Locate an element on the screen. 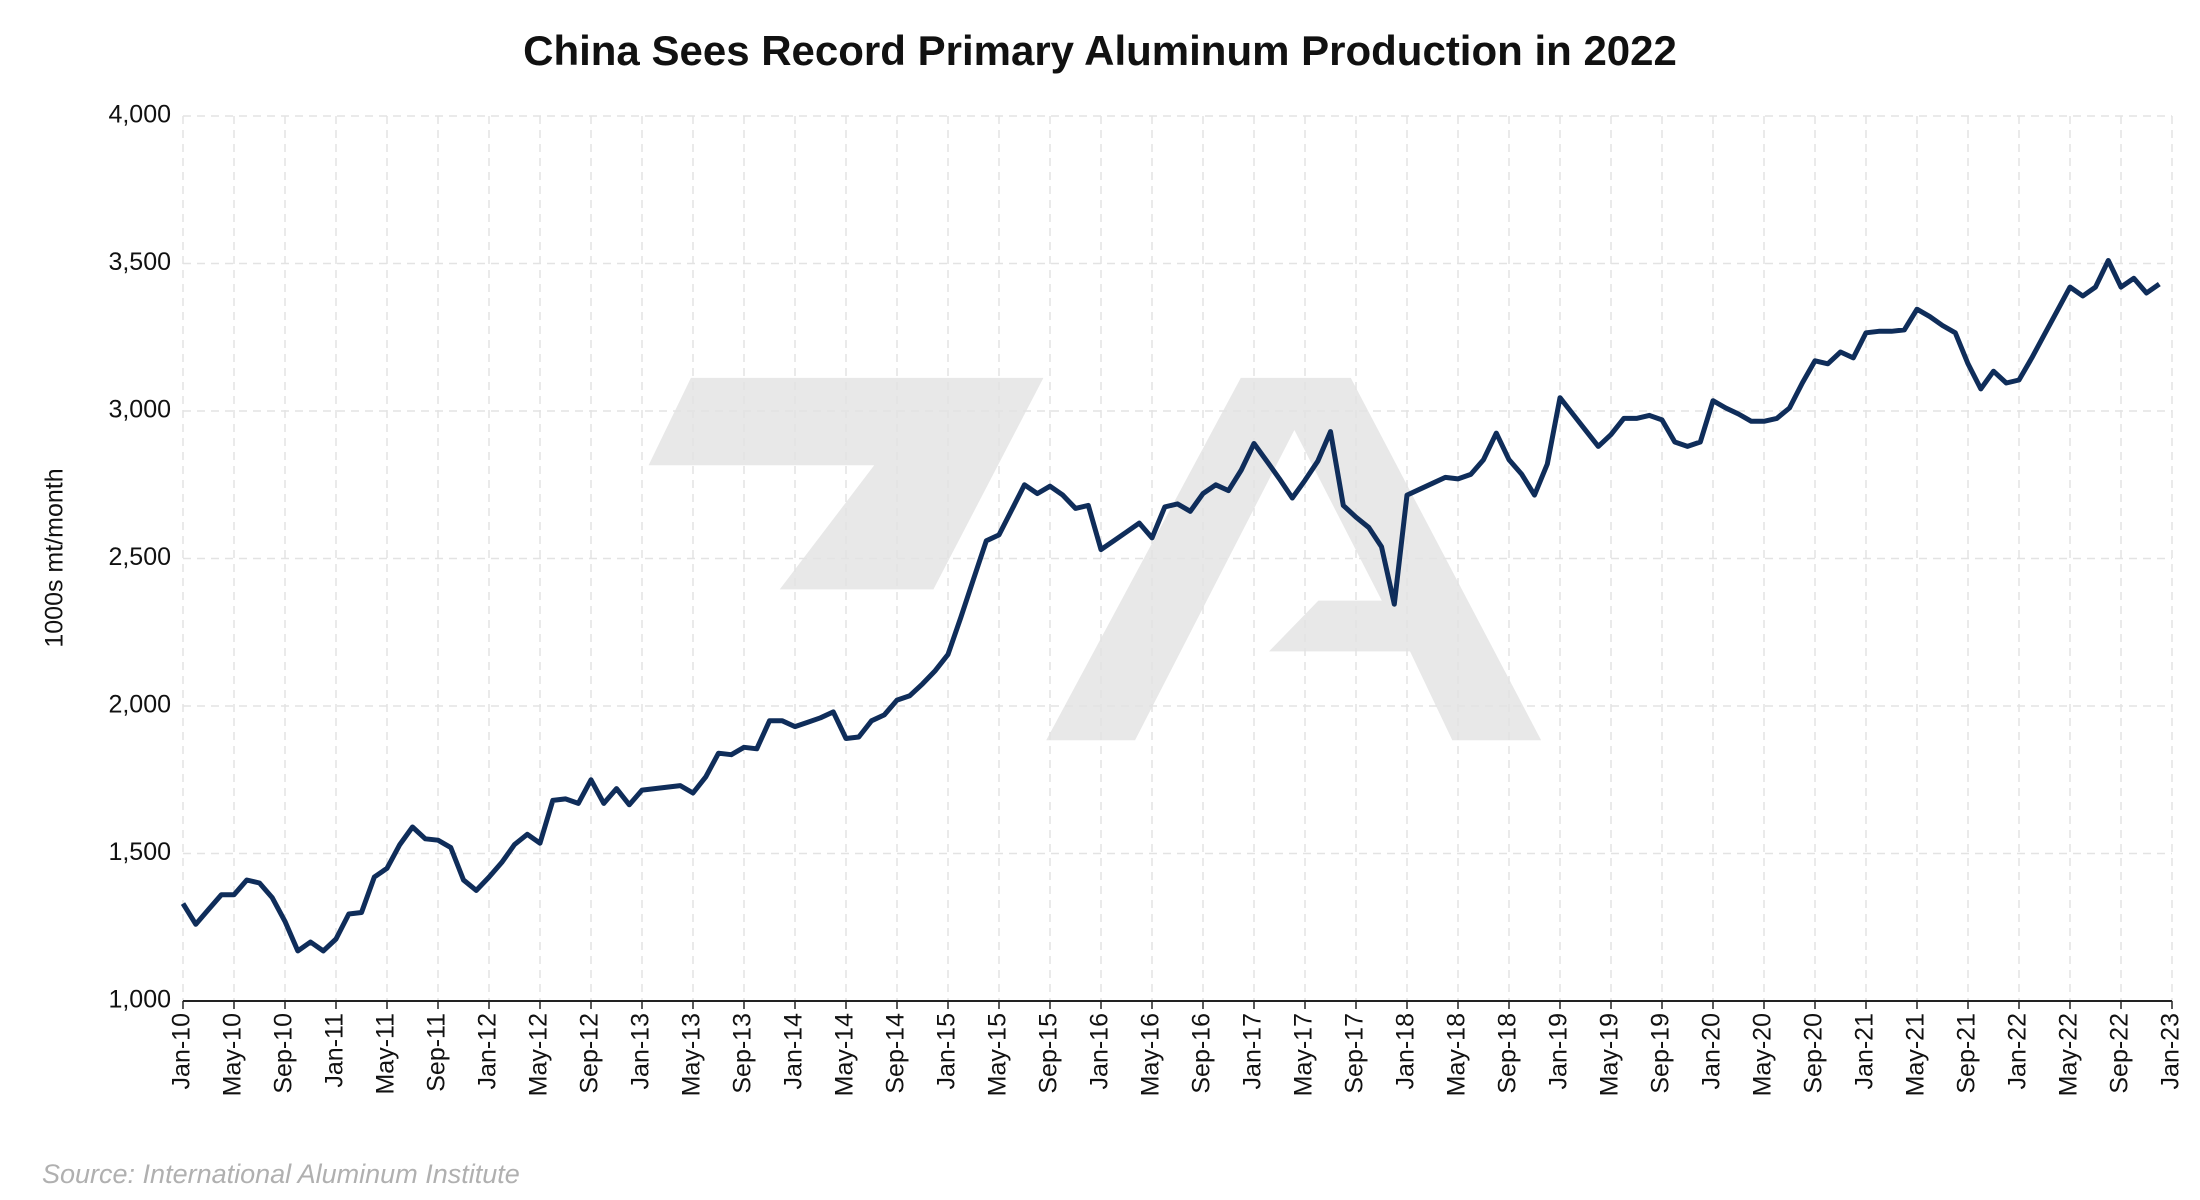 The width and height of the screenshot is (2200, 1200). x-tick-label: Jan-20 is located at coordinates (1712, 1051).